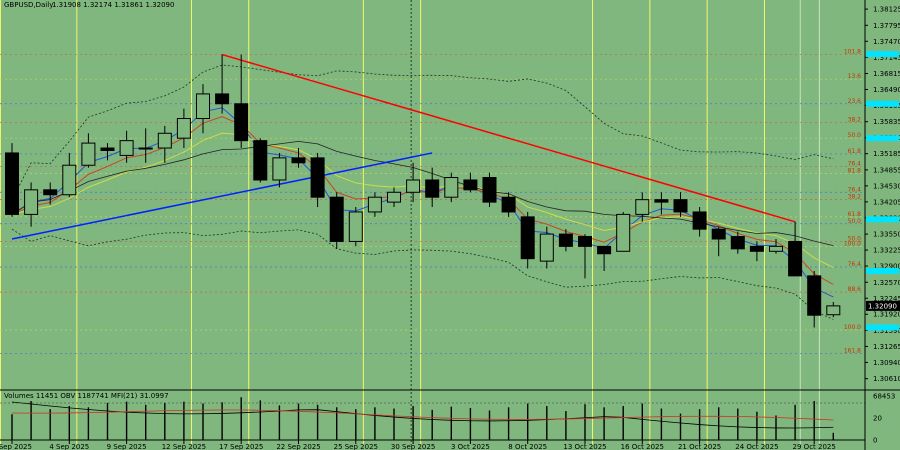 This screenshot has height=450, width=900. I want to click on date-tick-label: 30 Sep 2025, so click(413, 446).